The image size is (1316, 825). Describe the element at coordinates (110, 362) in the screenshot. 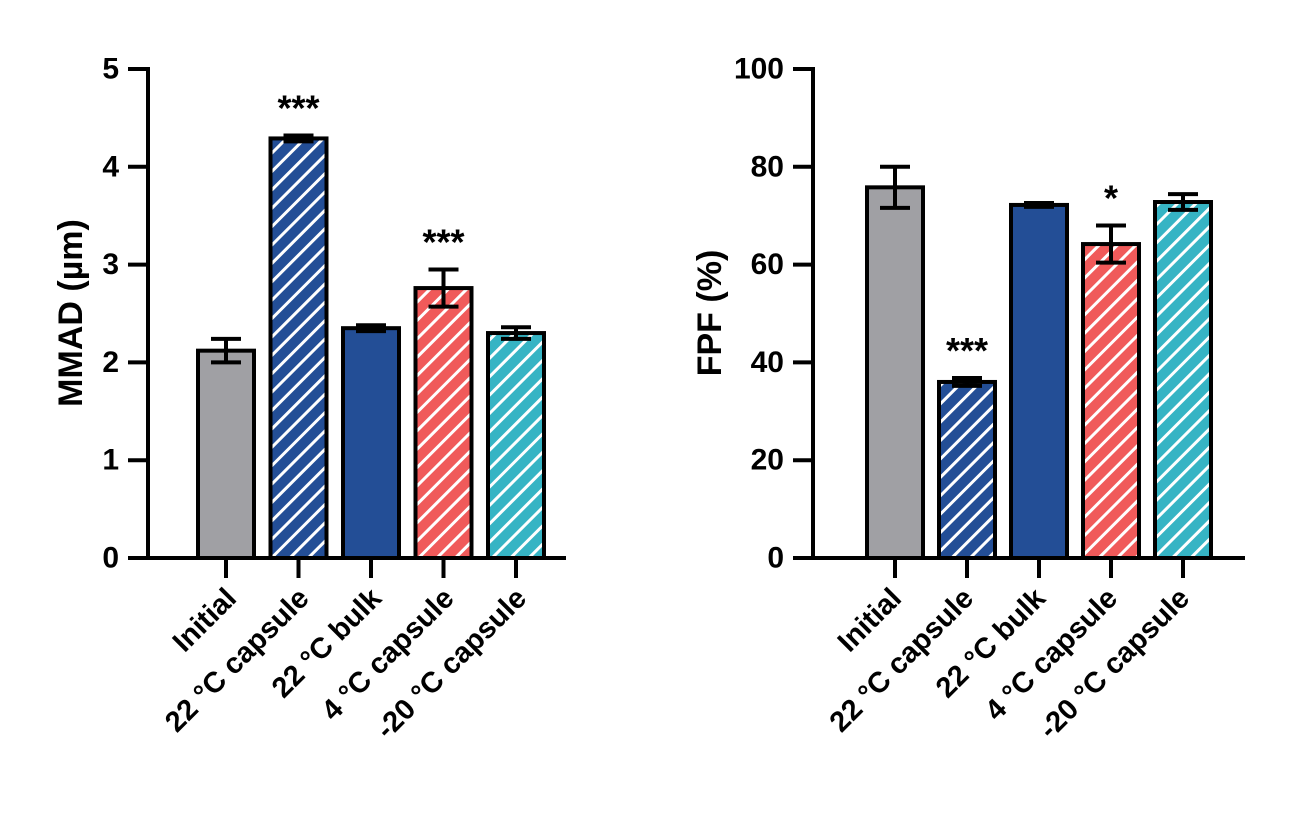

I see `y-tick-label: 2` at that location.